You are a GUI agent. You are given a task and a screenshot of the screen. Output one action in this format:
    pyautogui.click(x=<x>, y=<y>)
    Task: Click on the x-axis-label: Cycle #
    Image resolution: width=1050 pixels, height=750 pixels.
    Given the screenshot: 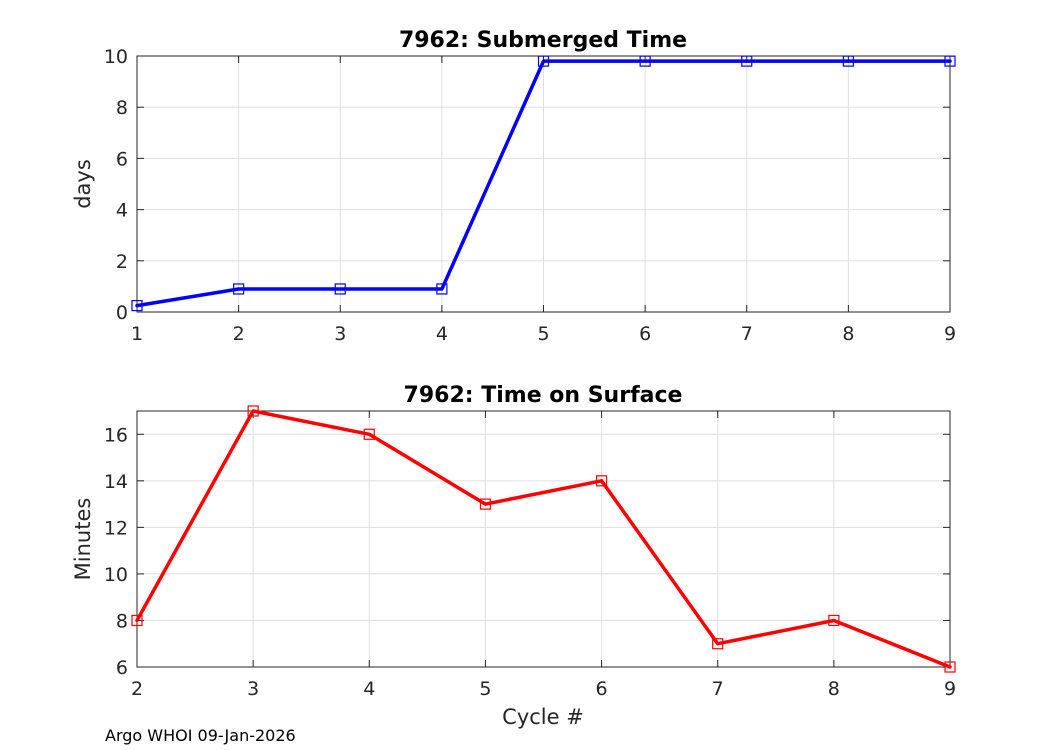 What is the action you would take?
    pyautogui.click(x=543, y=717)
    